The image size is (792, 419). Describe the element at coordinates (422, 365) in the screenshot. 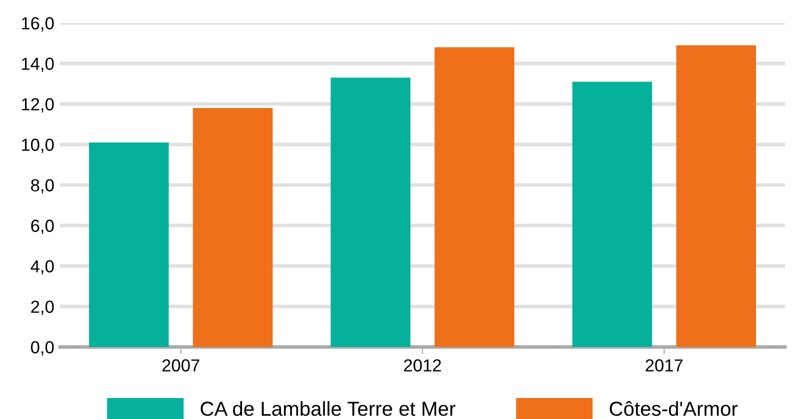

I see `x-tick-label: 2012` at that location.